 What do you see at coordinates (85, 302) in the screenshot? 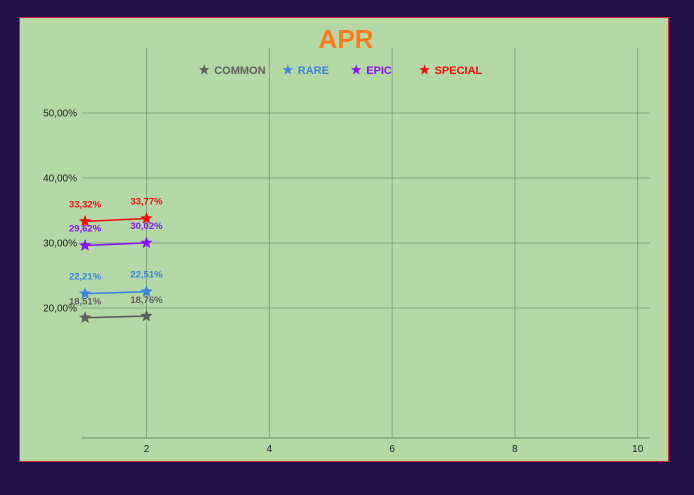
I see `data-label-common: 18,51%` at bounding box center [85, 302].